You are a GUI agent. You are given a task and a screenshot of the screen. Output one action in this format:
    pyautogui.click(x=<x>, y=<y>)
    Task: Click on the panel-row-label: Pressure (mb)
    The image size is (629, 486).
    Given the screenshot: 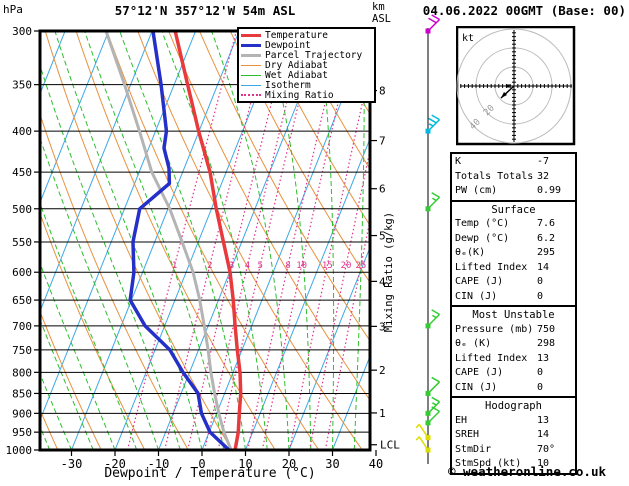 What is the action you would take?
    pyautogui.click(x=494, y=329)
    